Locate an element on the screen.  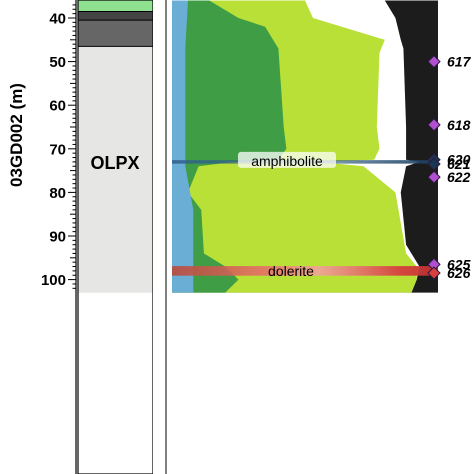
column-gap is located at coordinates (159, 237).